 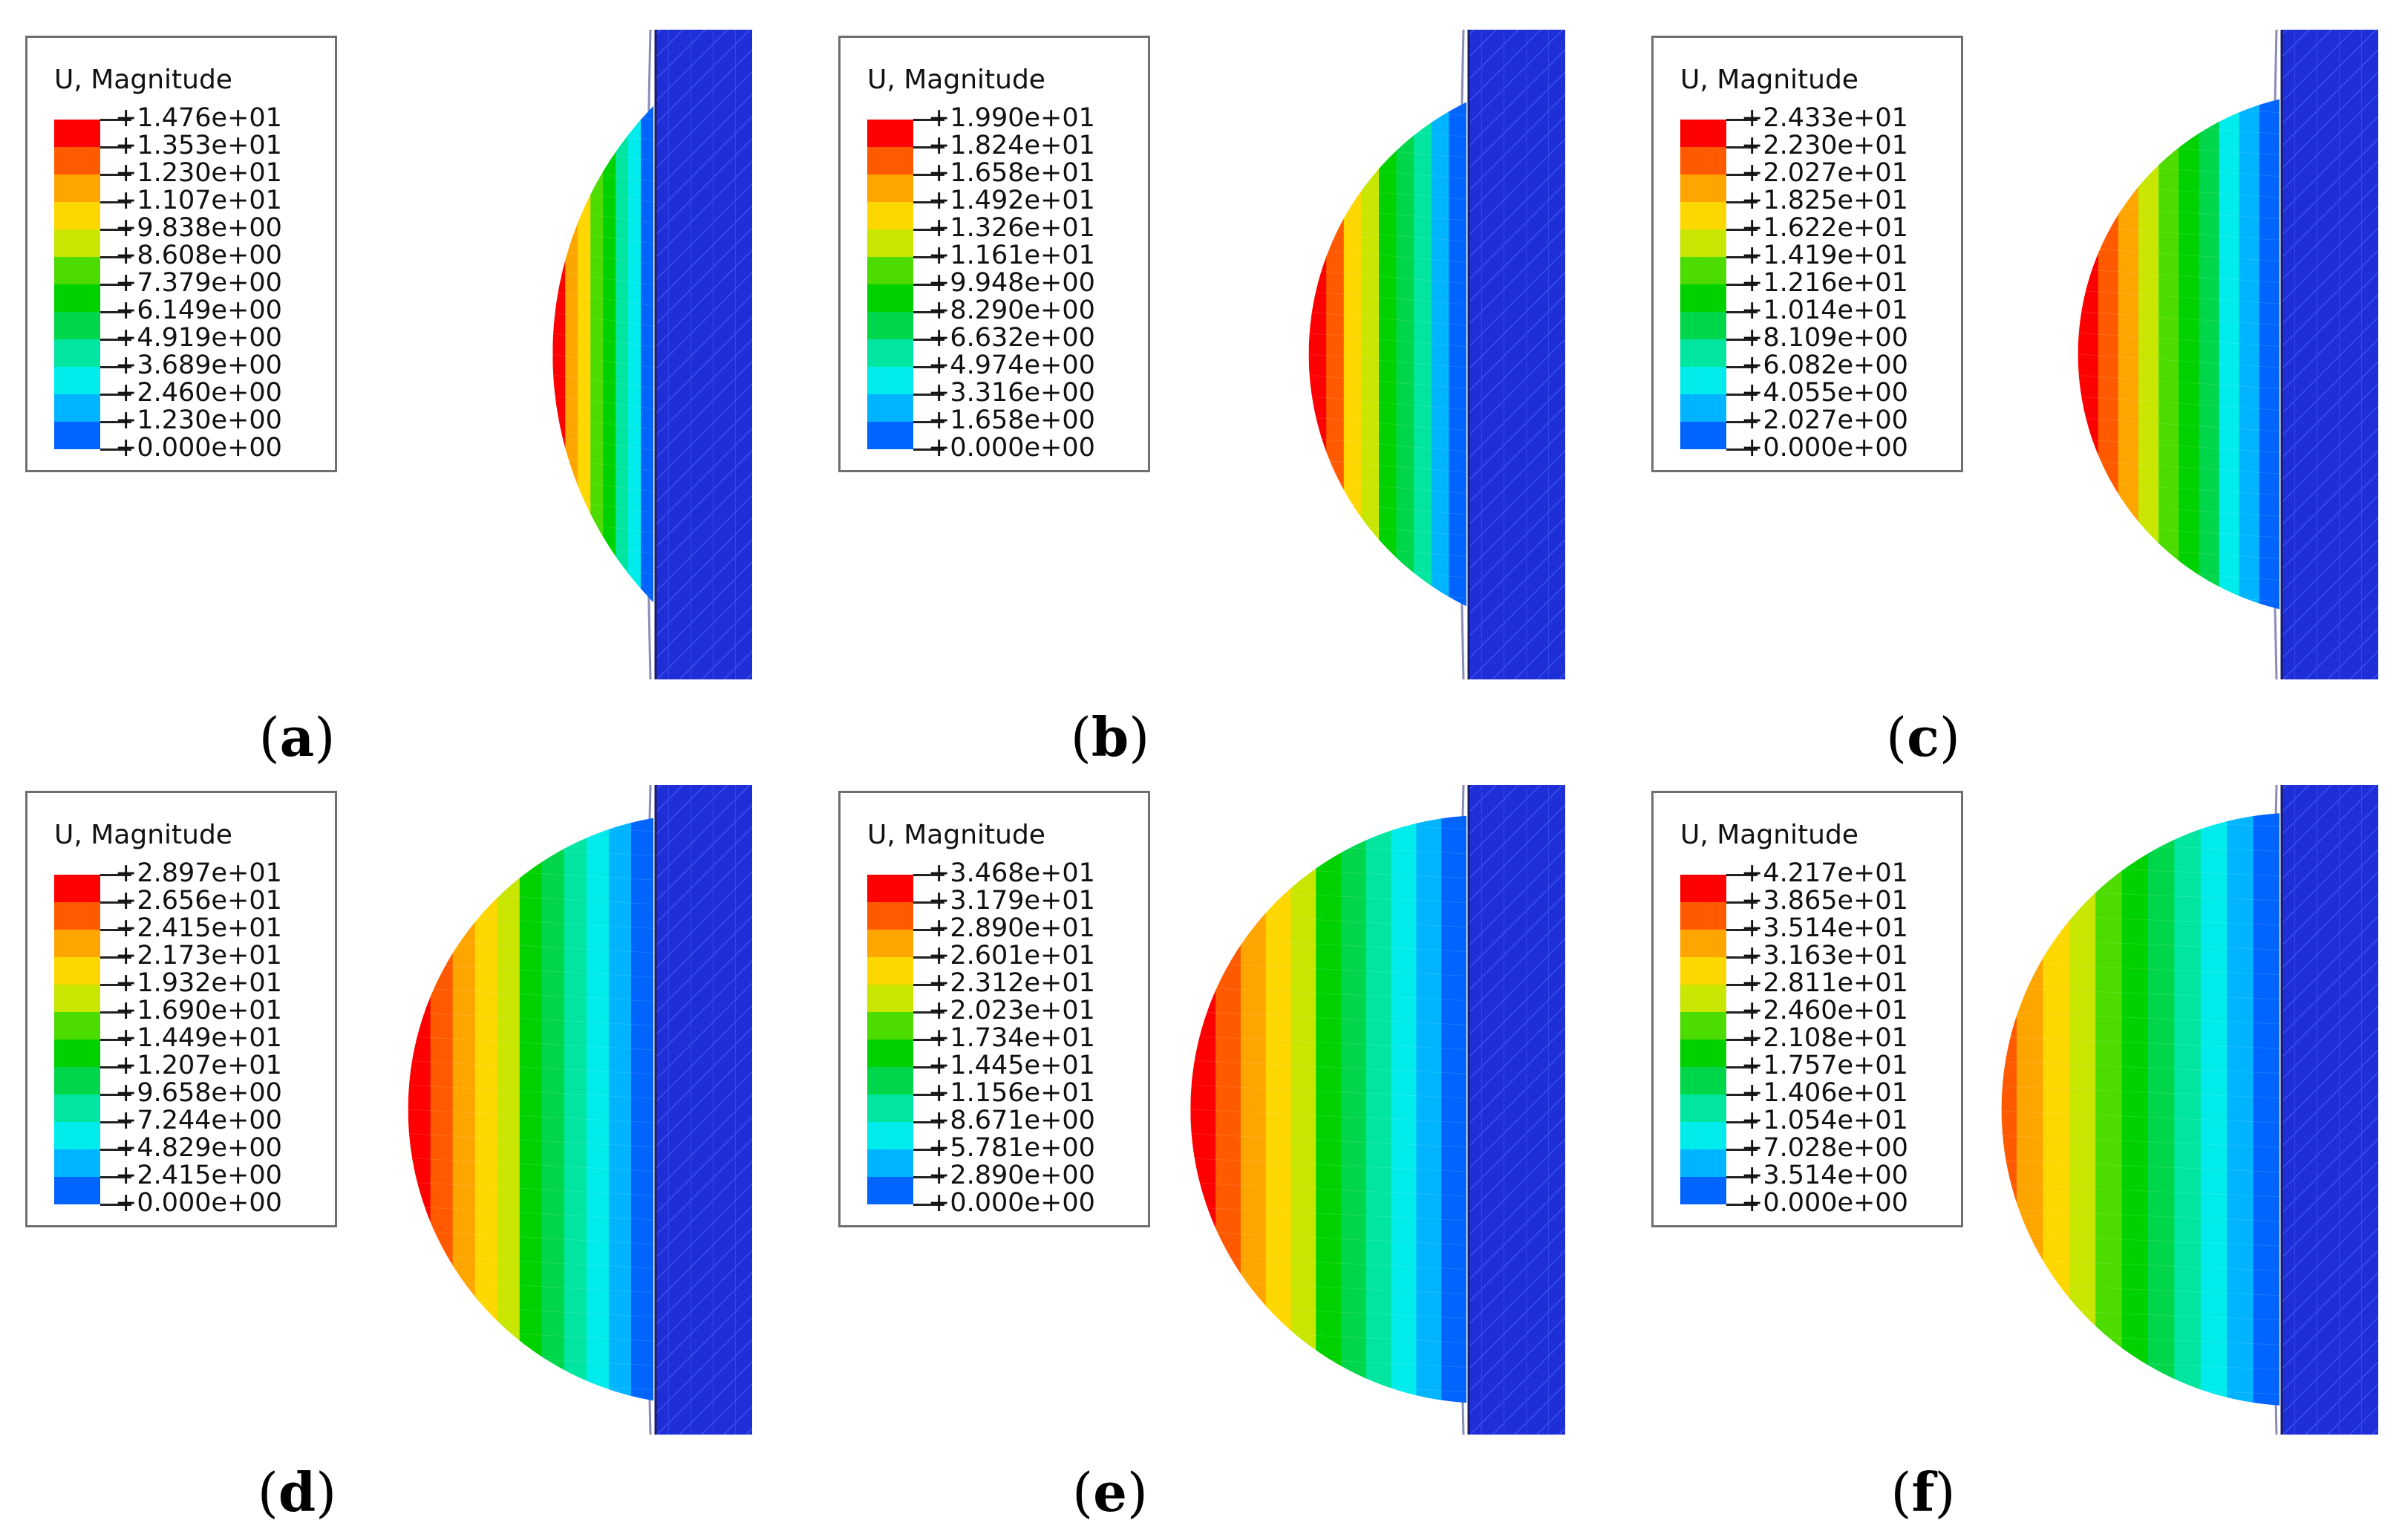 I want to click on legend-value: +1.757e+01, so click(x=1824, y=1066).